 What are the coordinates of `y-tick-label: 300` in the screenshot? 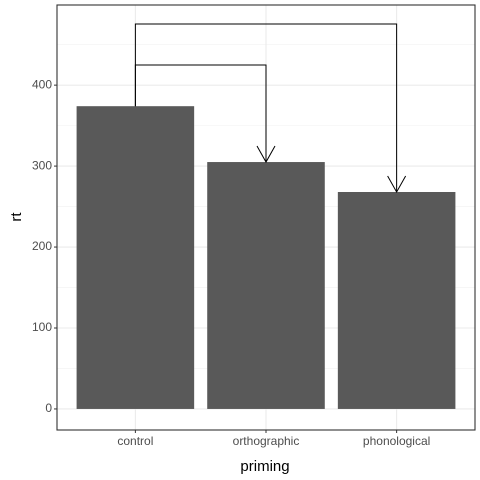 It's located at (42, 165).